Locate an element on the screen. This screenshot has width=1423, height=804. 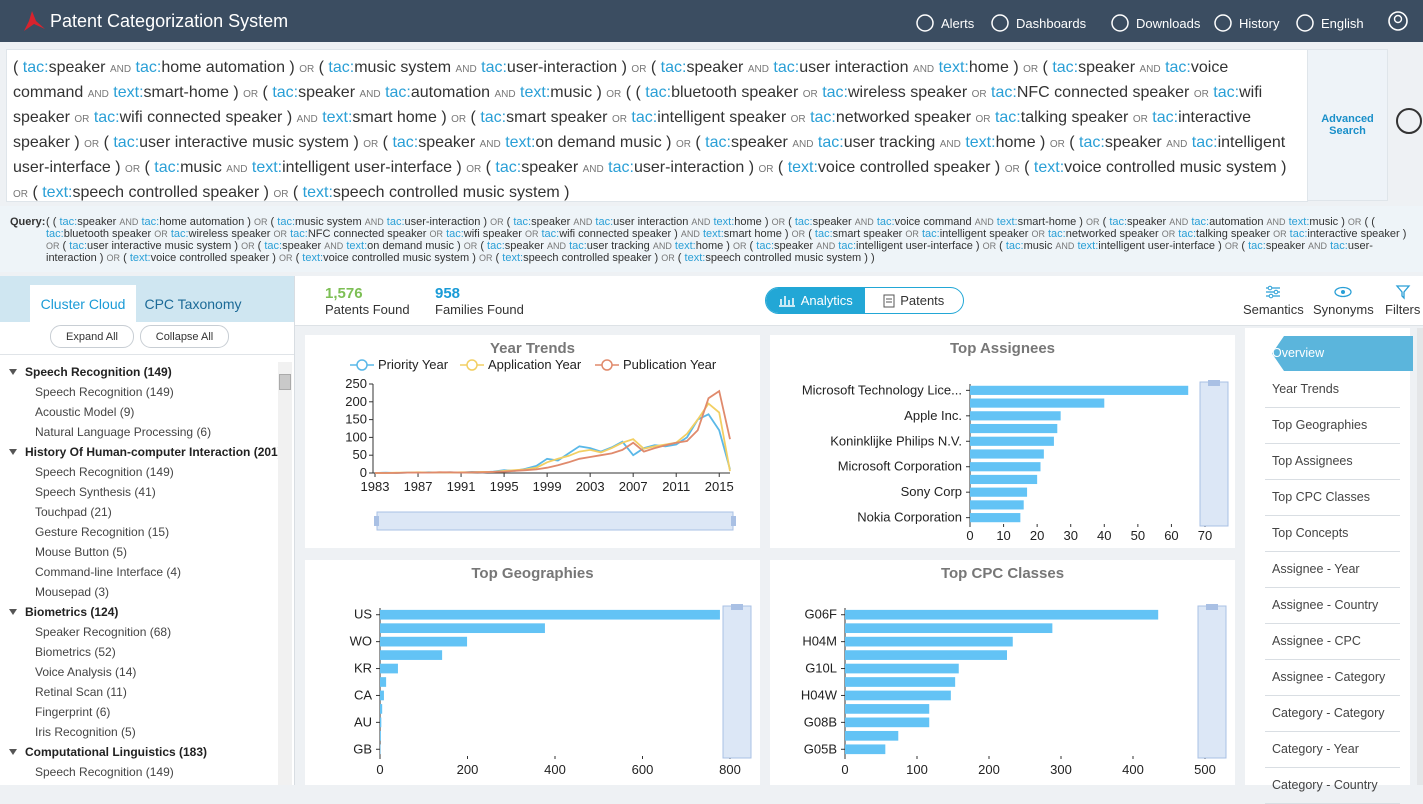
nav-item: English is located at coordinates (1329, 23).